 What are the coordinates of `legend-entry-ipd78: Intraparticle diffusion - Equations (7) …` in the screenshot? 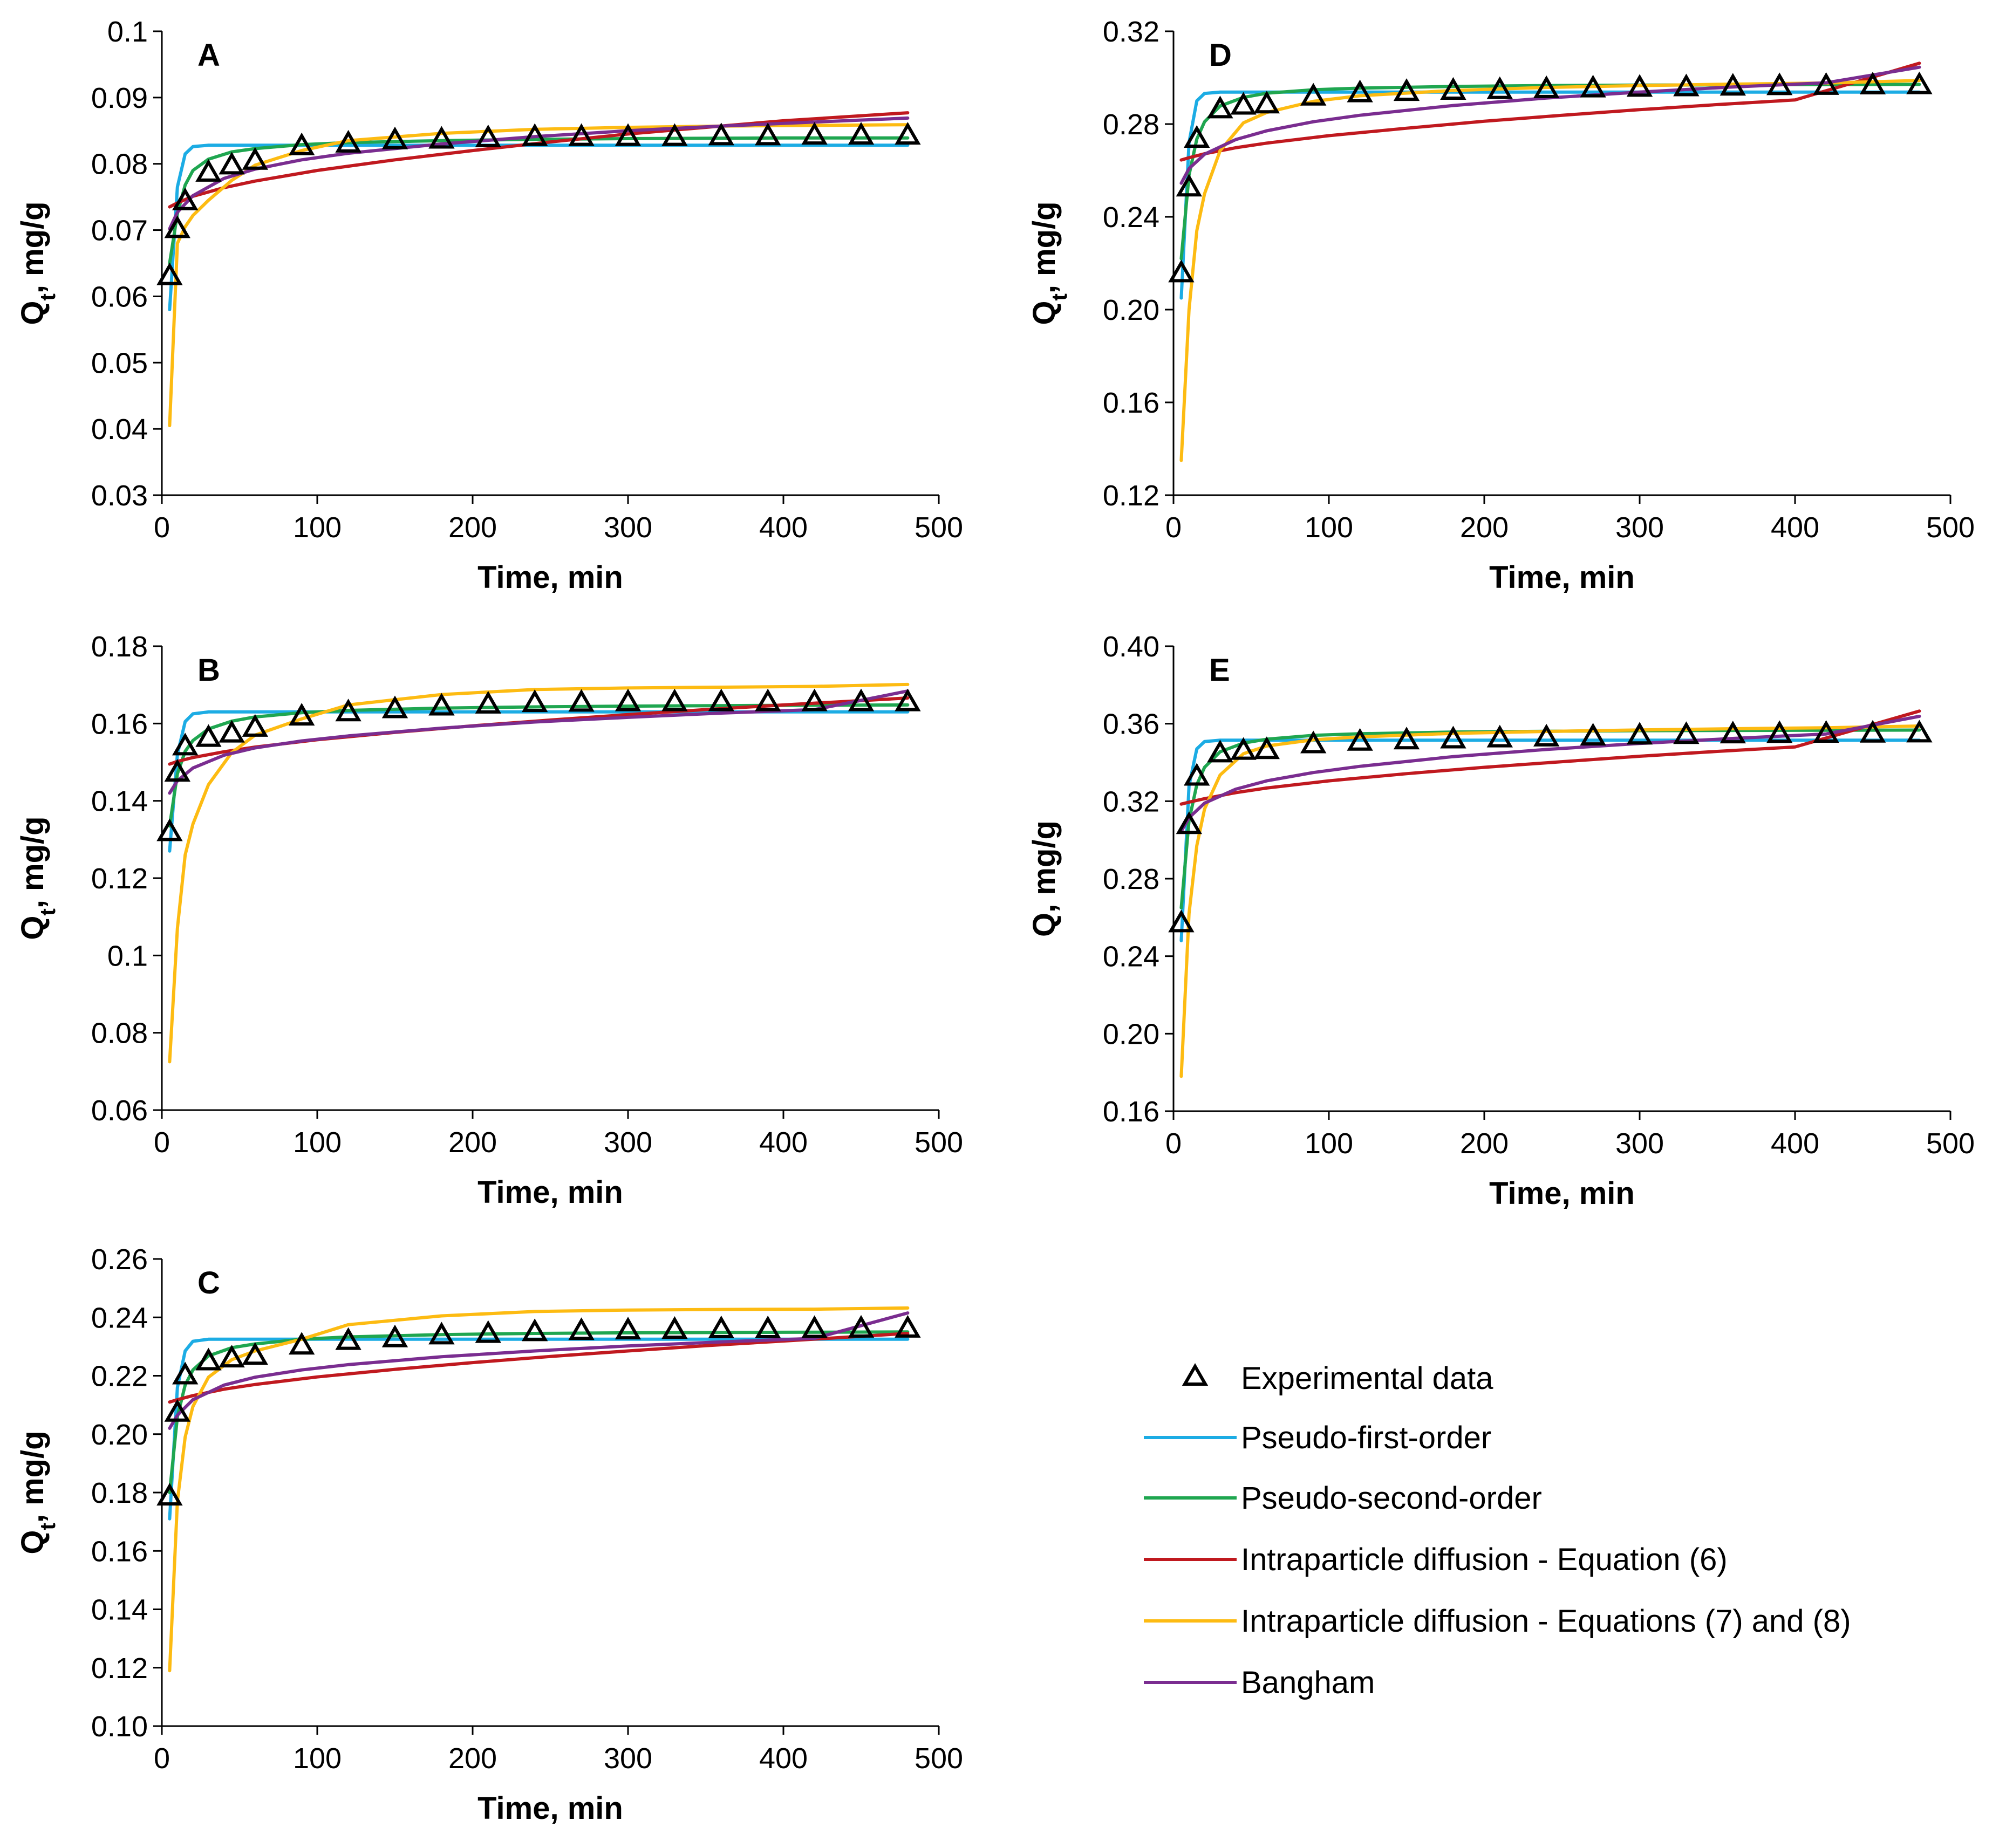 It's located at (1497, 1622).